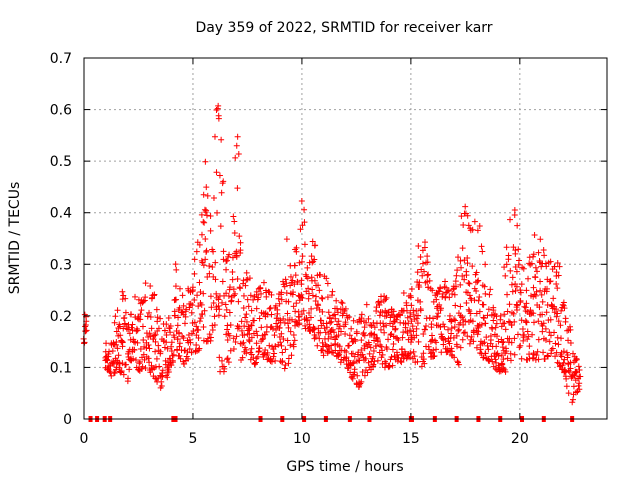 This screenshot has width=640, height=480. I want to click on y-tick-label: 0.5, so click(61, 162).